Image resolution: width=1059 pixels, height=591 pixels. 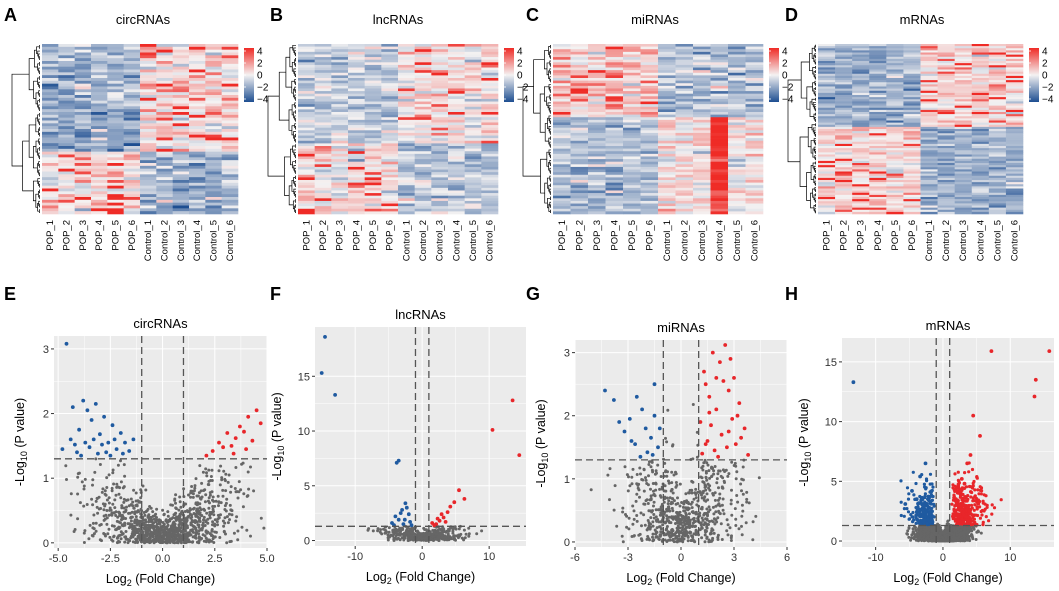 What do you see at coordinates (785, 64) in the screenshot?
I see `colorbar-tick-label: 2` at bounding box center [785, 64].